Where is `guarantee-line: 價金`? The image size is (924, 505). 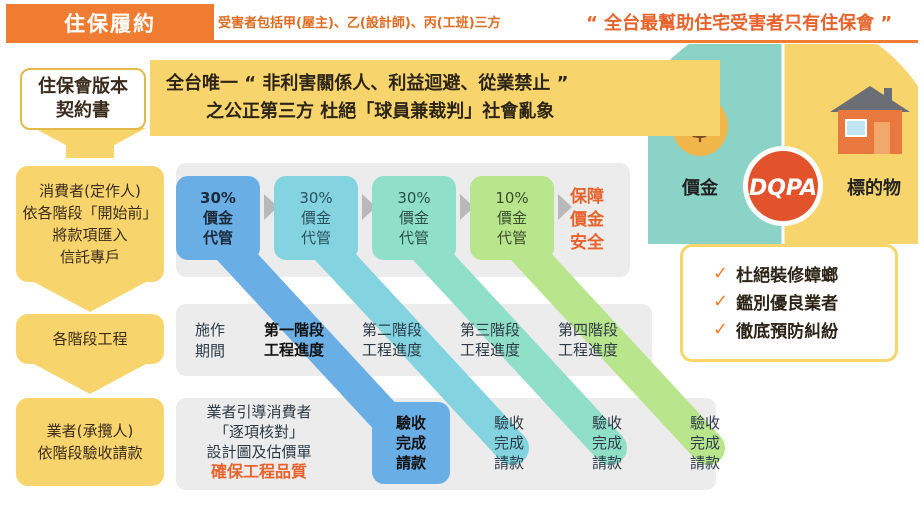
guarantee-line: 價金 is located at coordinates (587, 220).